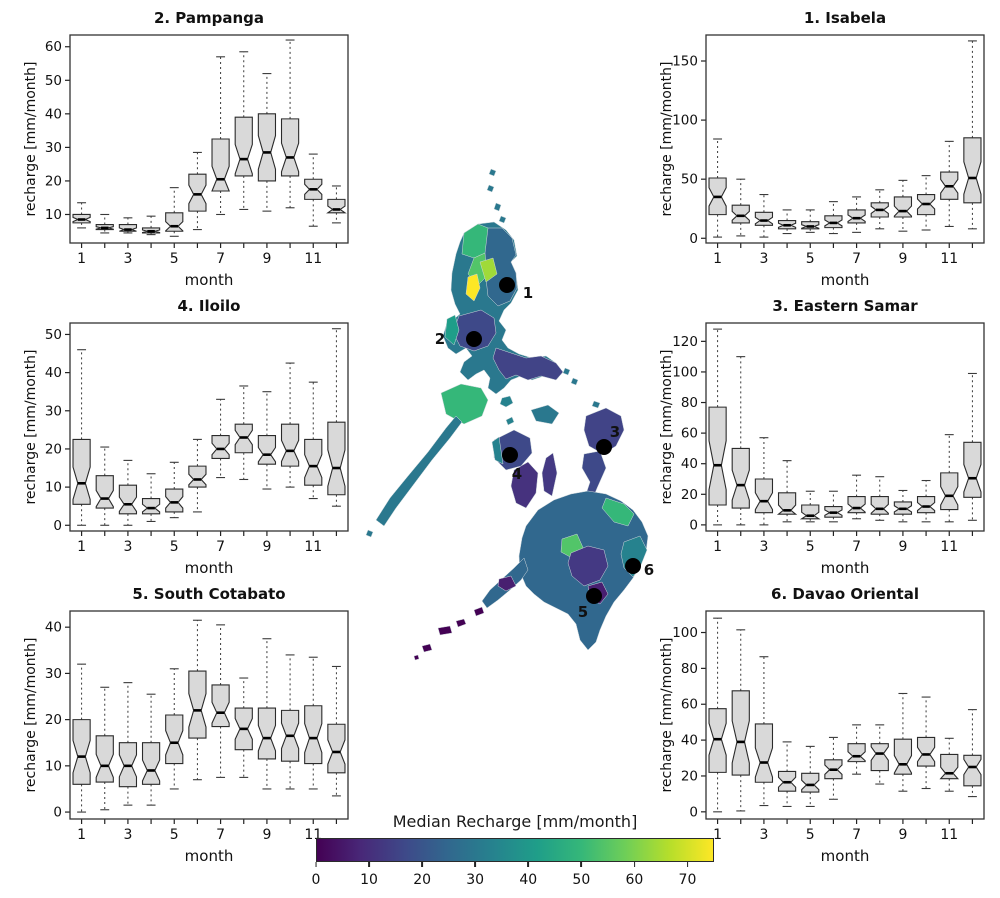  I want to click on panel-title: 4. Iloilo, so click(209, 306).